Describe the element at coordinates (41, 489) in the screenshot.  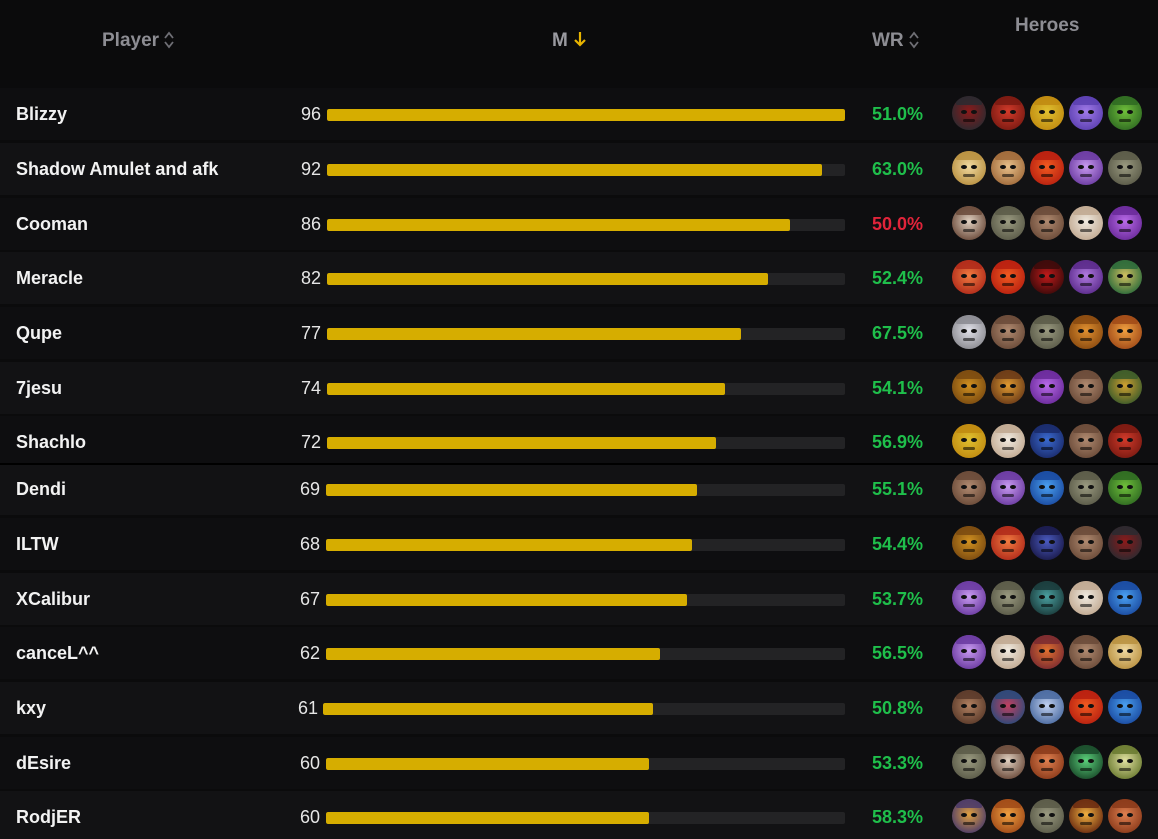
I see `player-name: Dendi` at that location.